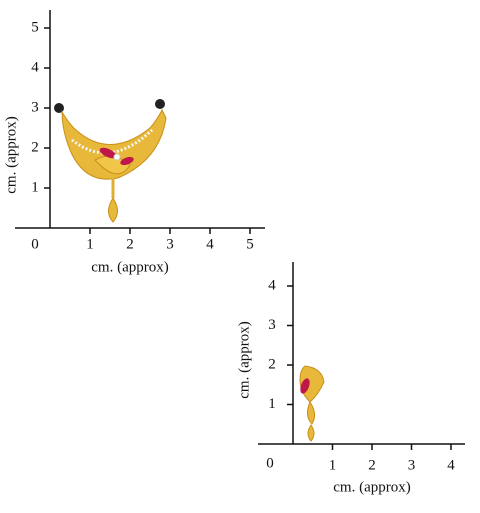  I want to click on y-tick-label: 5, so click(35, 27).